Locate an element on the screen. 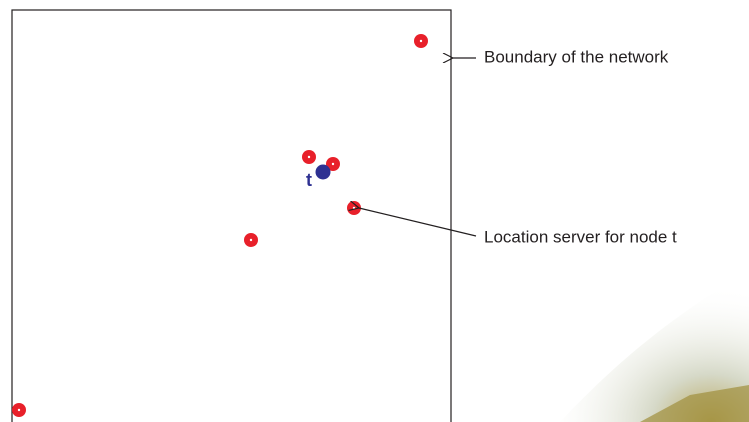 Image resolution: width=749 pixels, height=422 pixels. arrow is located at coordinates (418, 222).